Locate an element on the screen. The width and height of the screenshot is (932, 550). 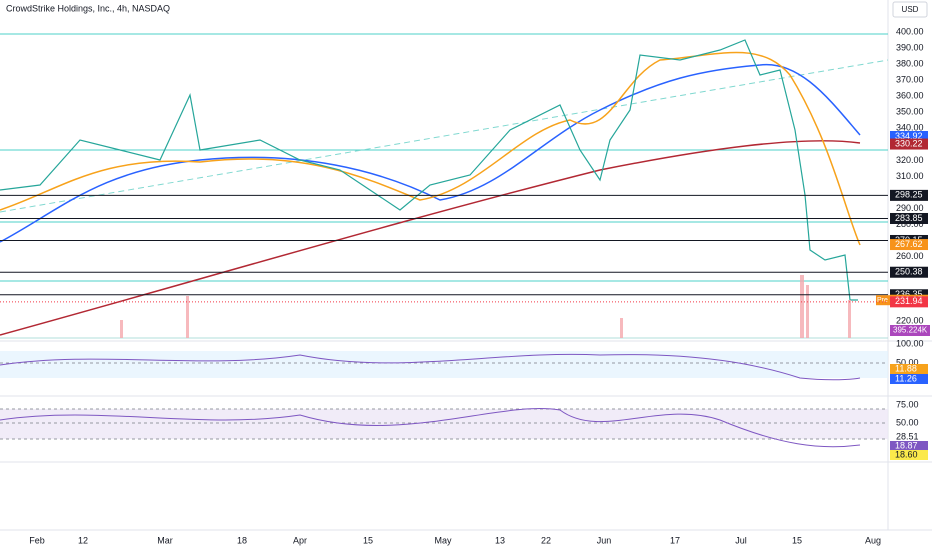
rsi-tag-label: 11.88 is located at coordinates (906, 368).